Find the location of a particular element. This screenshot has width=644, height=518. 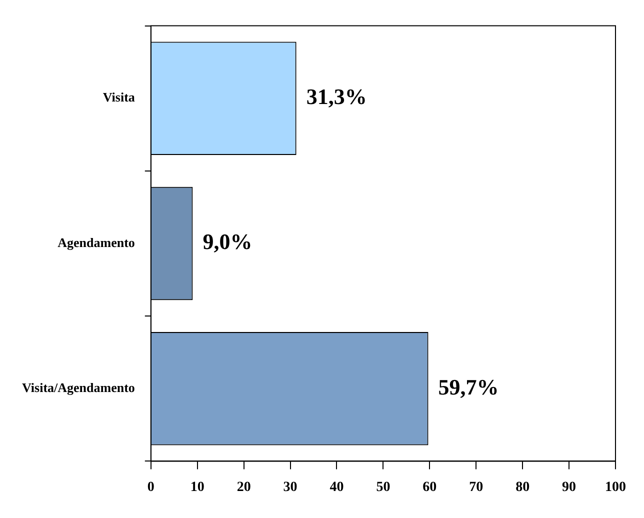

data-label: 59,7% is located at coordinates (468, 387).